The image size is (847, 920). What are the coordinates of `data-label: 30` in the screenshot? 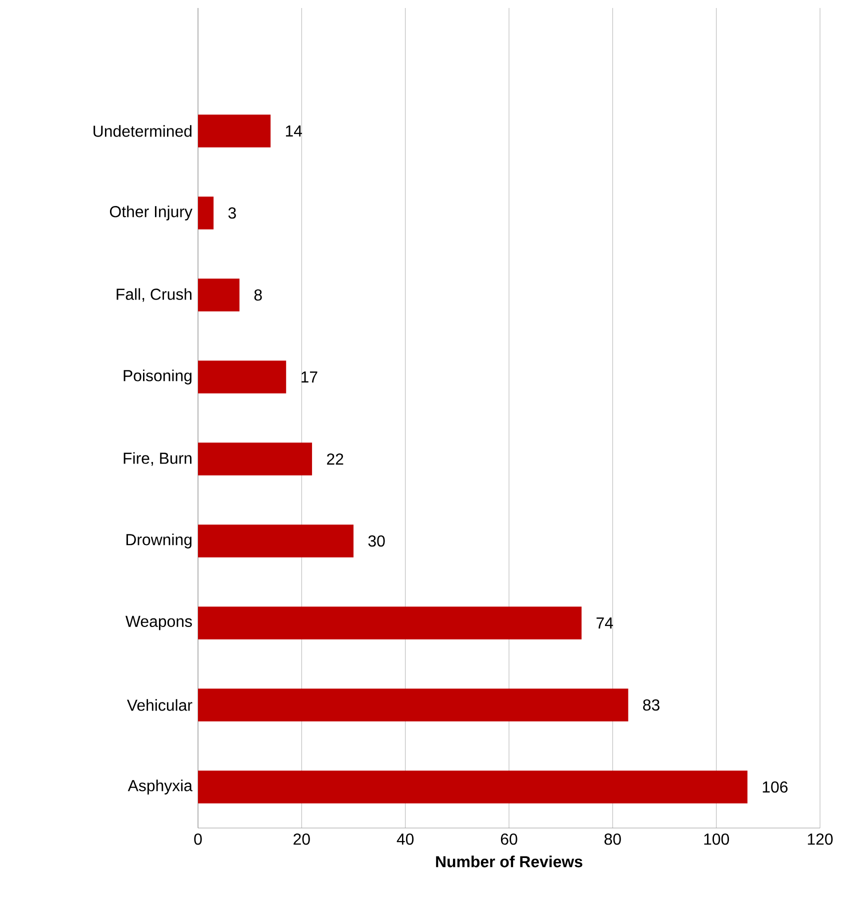 It's located at (376, 541).